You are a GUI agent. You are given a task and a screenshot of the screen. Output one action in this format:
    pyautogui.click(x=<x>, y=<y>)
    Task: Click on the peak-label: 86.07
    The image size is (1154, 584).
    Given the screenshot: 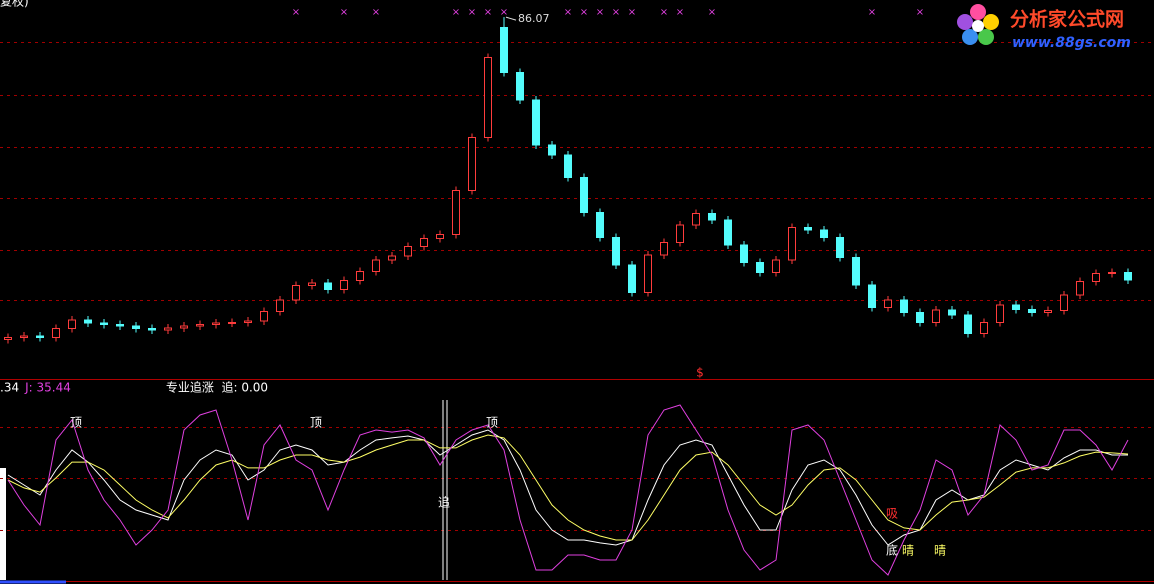 What is the action you would take?
    pyautogui.click(x=534, y=18)
    